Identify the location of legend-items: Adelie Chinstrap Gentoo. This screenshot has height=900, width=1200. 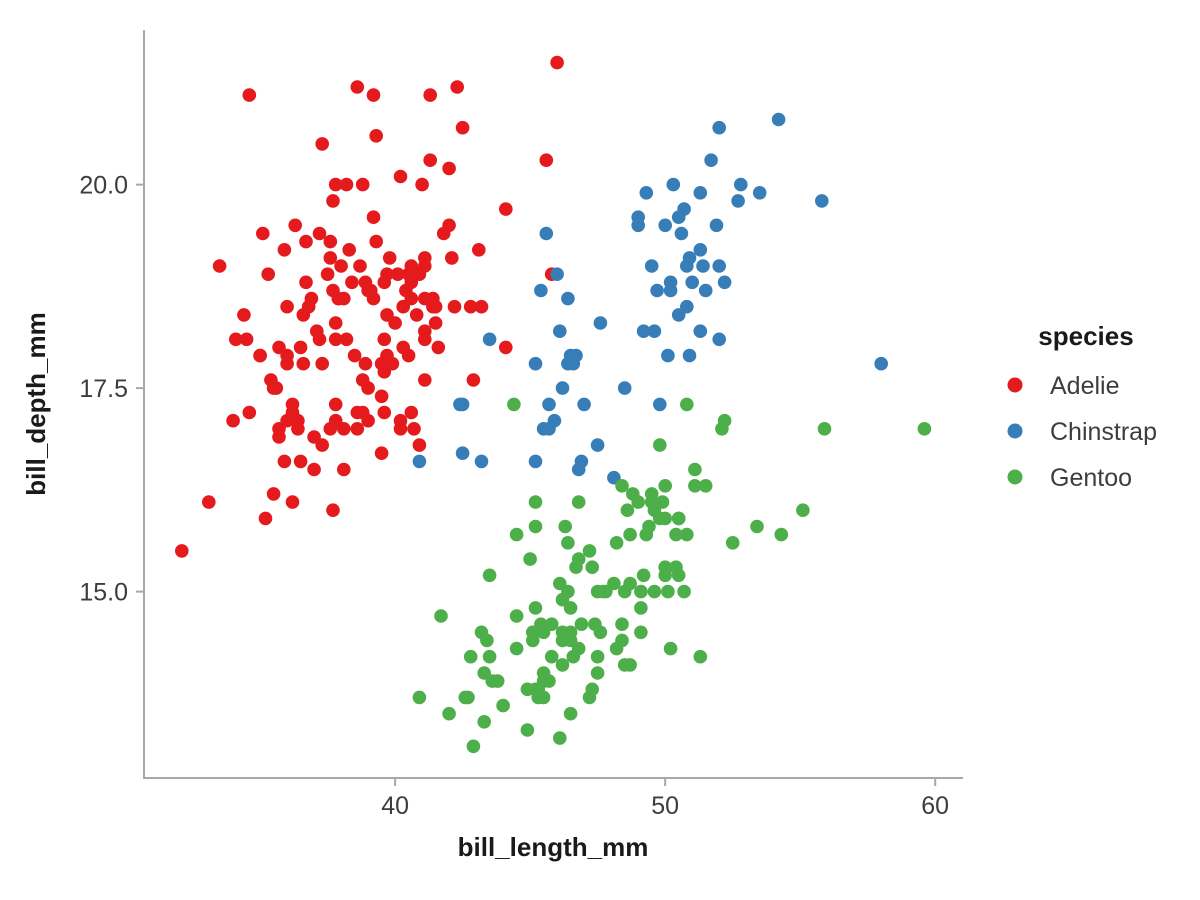
(1082, 432).